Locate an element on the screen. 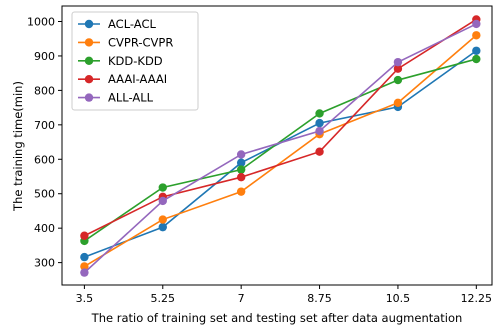 The height and width of the screenshot is (327, 499). legend-item-all-all: ALL-ALL is located at coordinates (116, 98).